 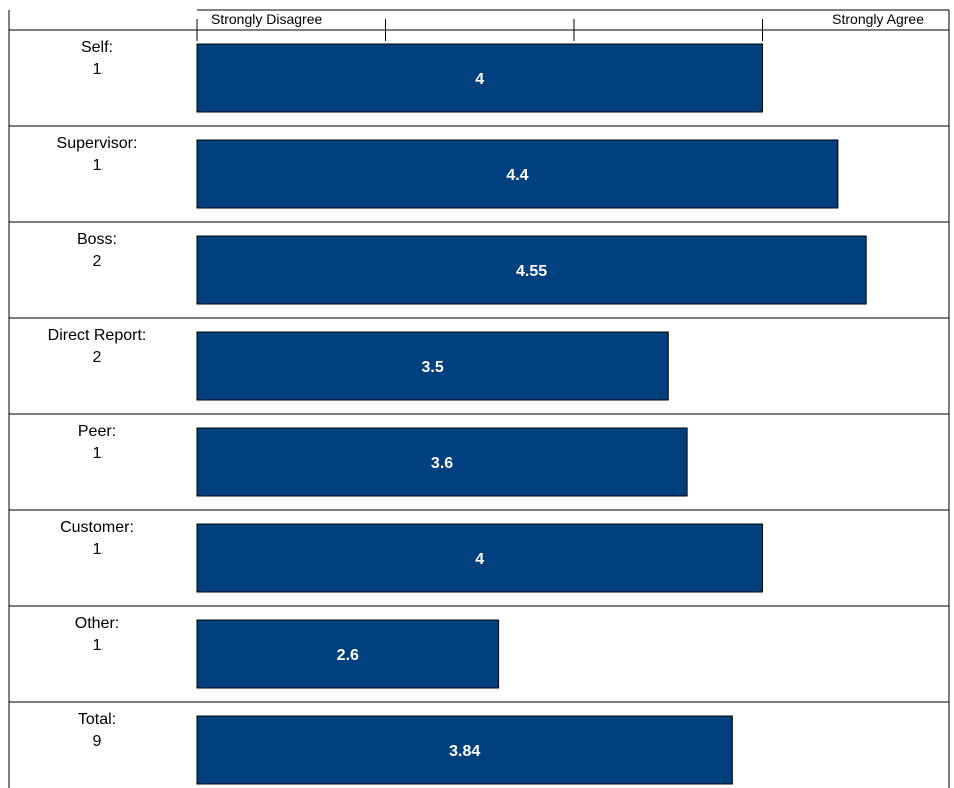 I want to click on row-label: Self:, so click(x=97, y=47).